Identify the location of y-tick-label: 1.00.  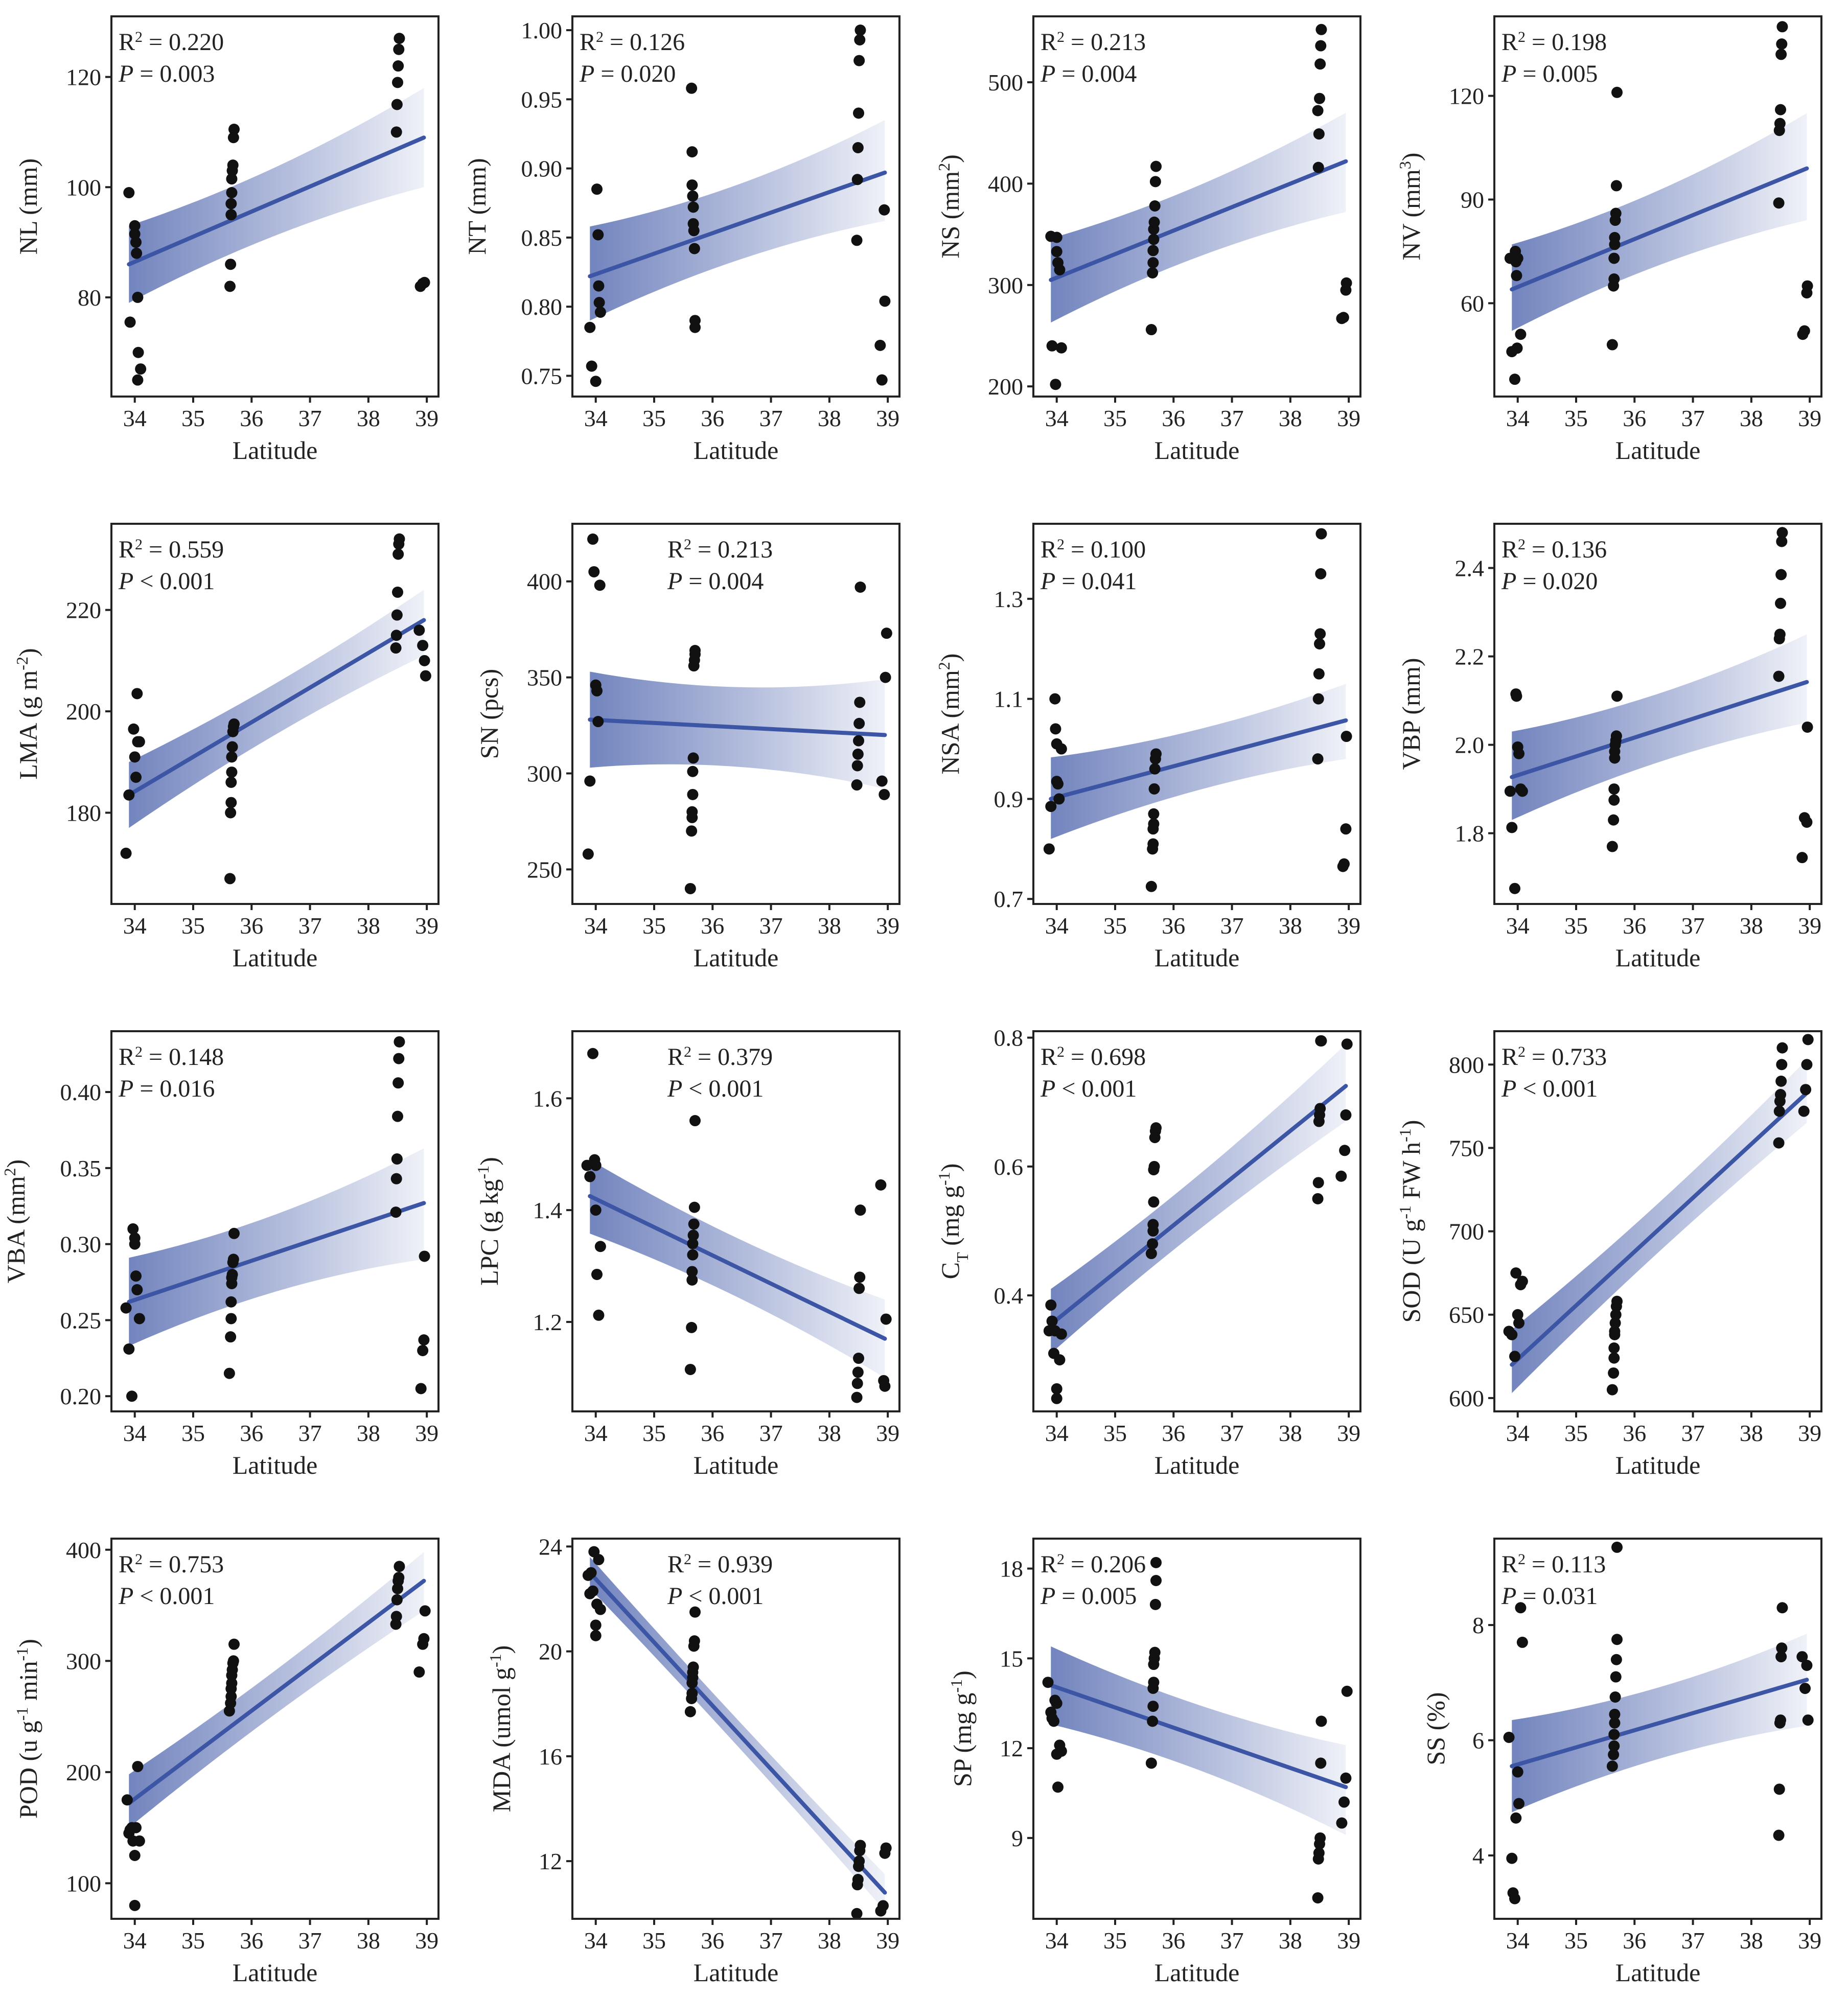
(542, 30).